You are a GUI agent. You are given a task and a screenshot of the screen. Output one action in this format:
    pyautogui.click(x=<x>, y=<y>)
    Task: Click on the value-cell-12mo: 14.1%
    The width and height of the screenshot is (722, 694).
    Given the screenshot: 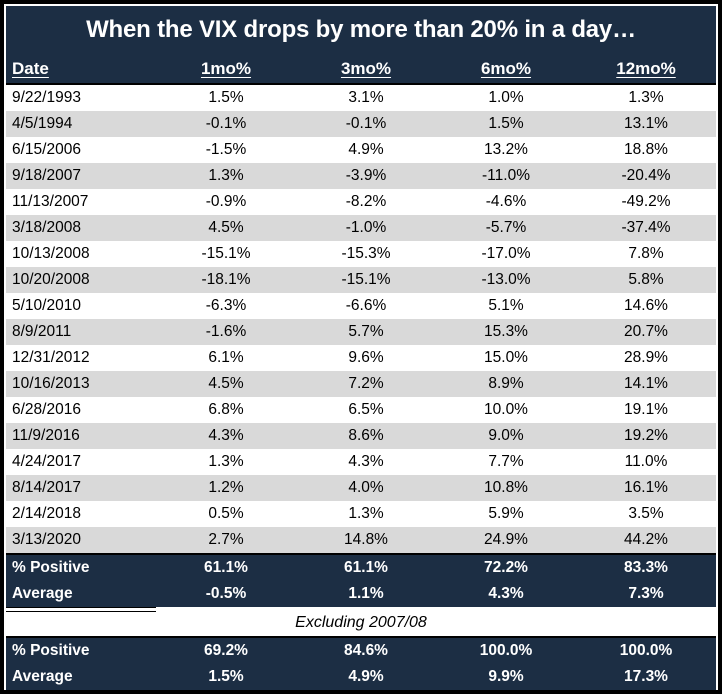 What is the action you would take?
    pyautogui.click(x=646, y=383)
    